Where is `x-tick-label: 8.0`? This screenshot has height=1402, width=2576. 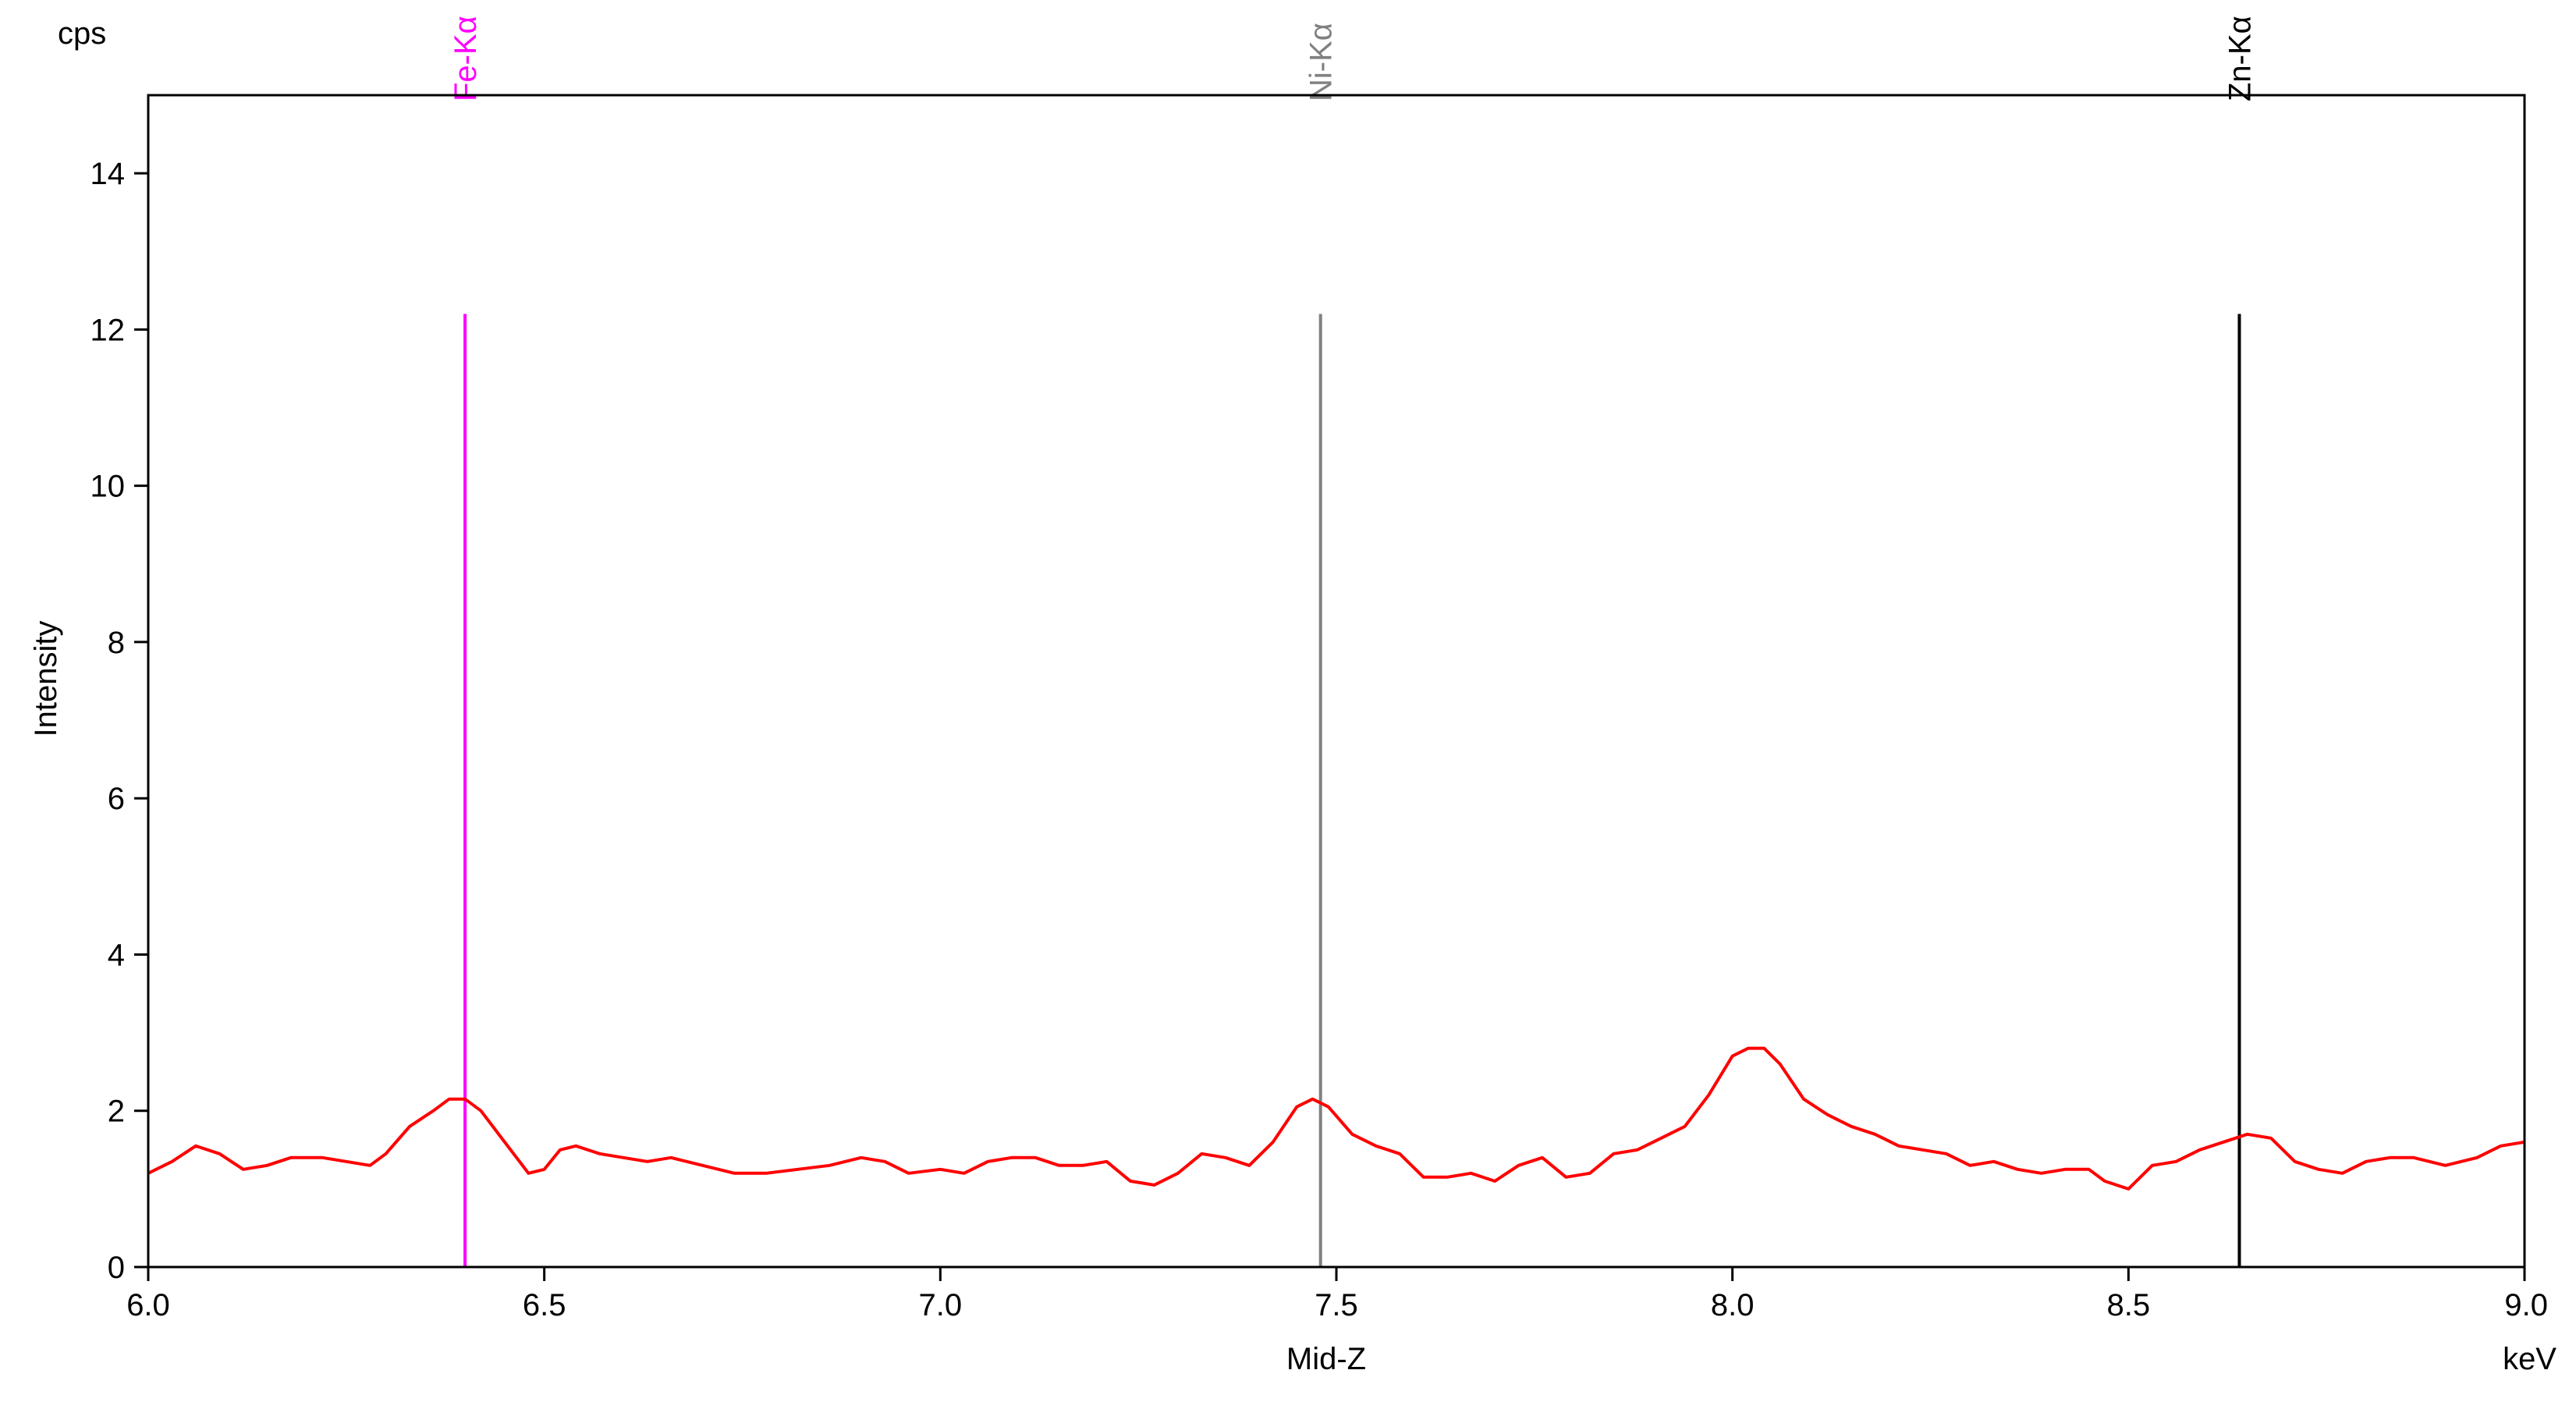
x-tick-label: 8.0 is located at coordinates (1733, 1305).